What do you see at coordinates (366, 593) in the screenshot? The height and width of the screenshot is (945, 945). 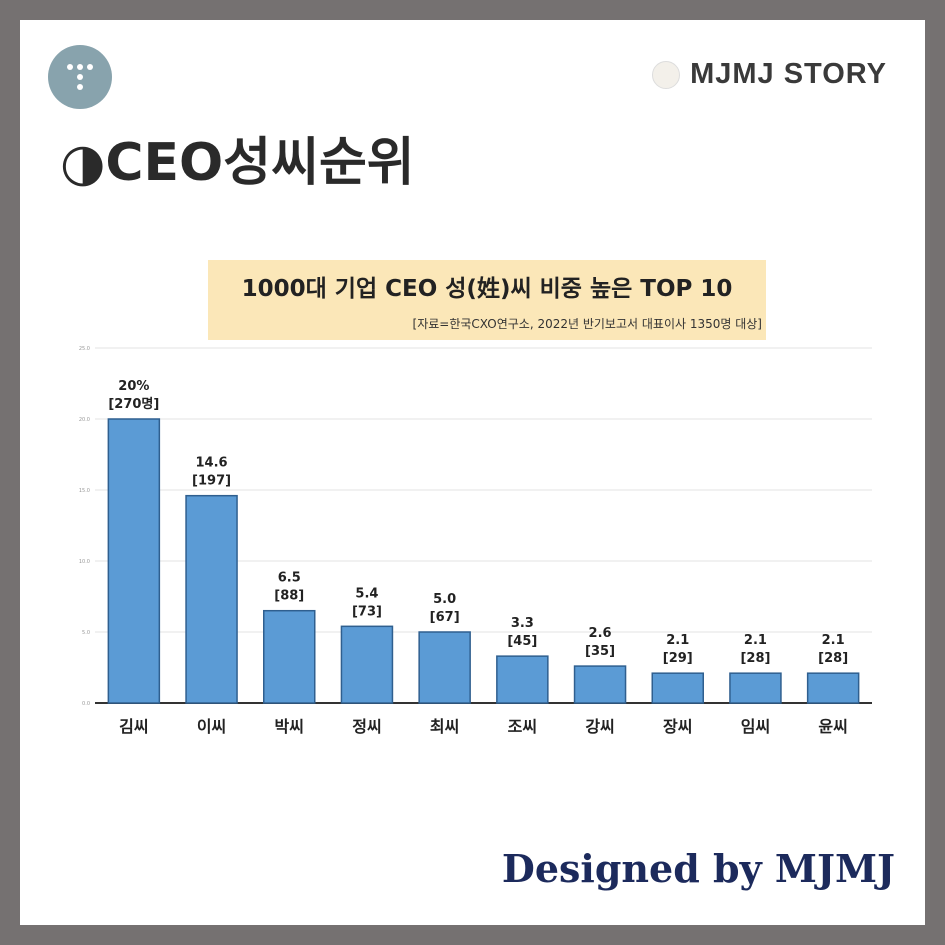 I see `value-label: 5.4` at bounding box center [366, 593].